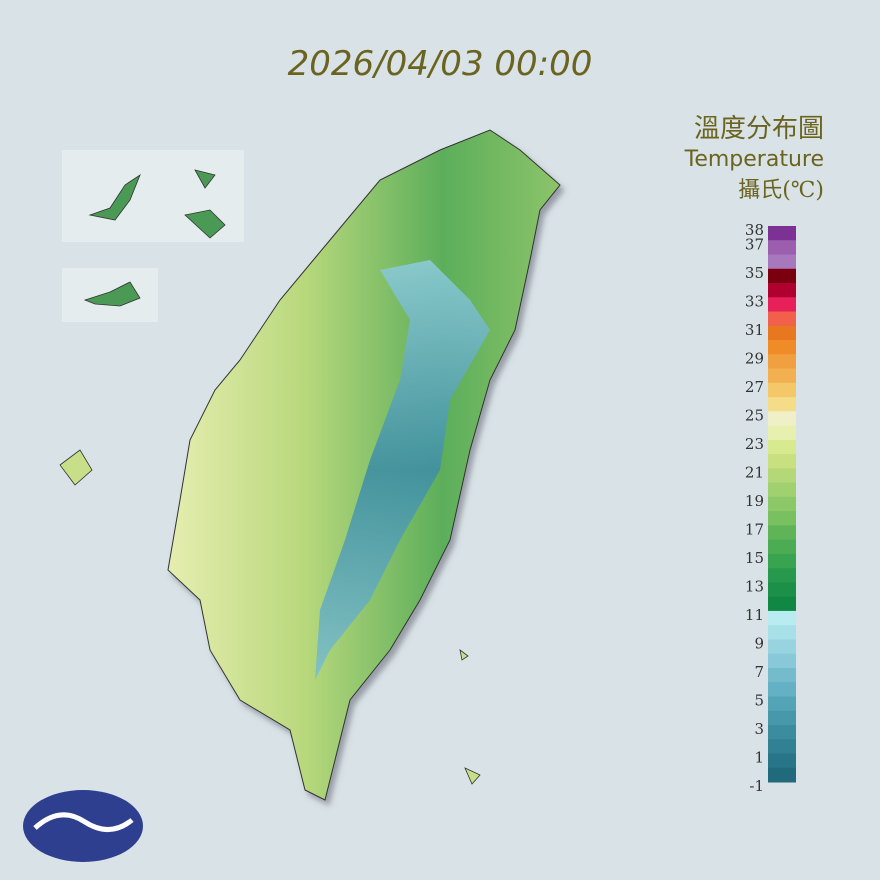  Describe the element at coordinates (756, 786) in the screenshot. I see `legend-label: -1` at that location.